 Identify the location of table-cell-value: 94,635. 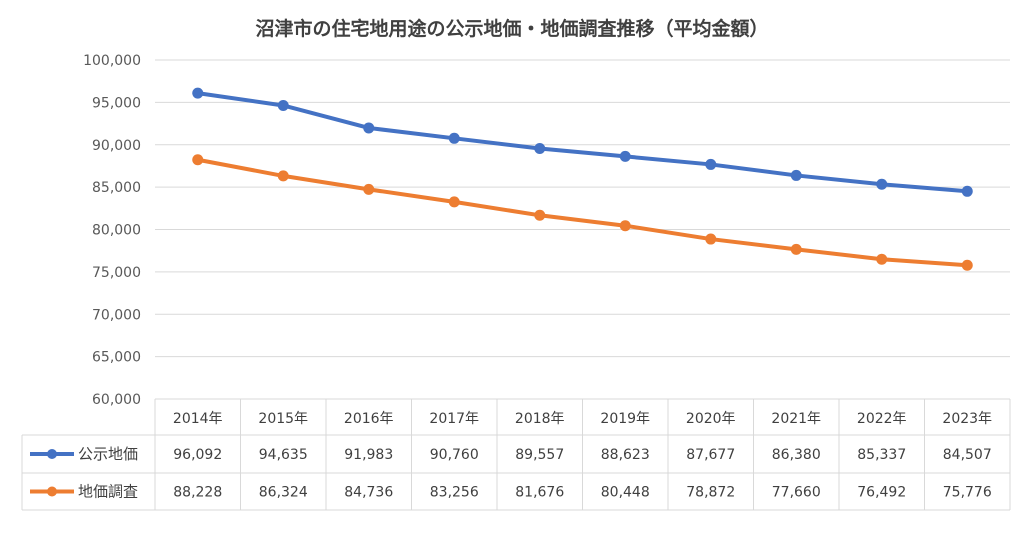
(283, 455).